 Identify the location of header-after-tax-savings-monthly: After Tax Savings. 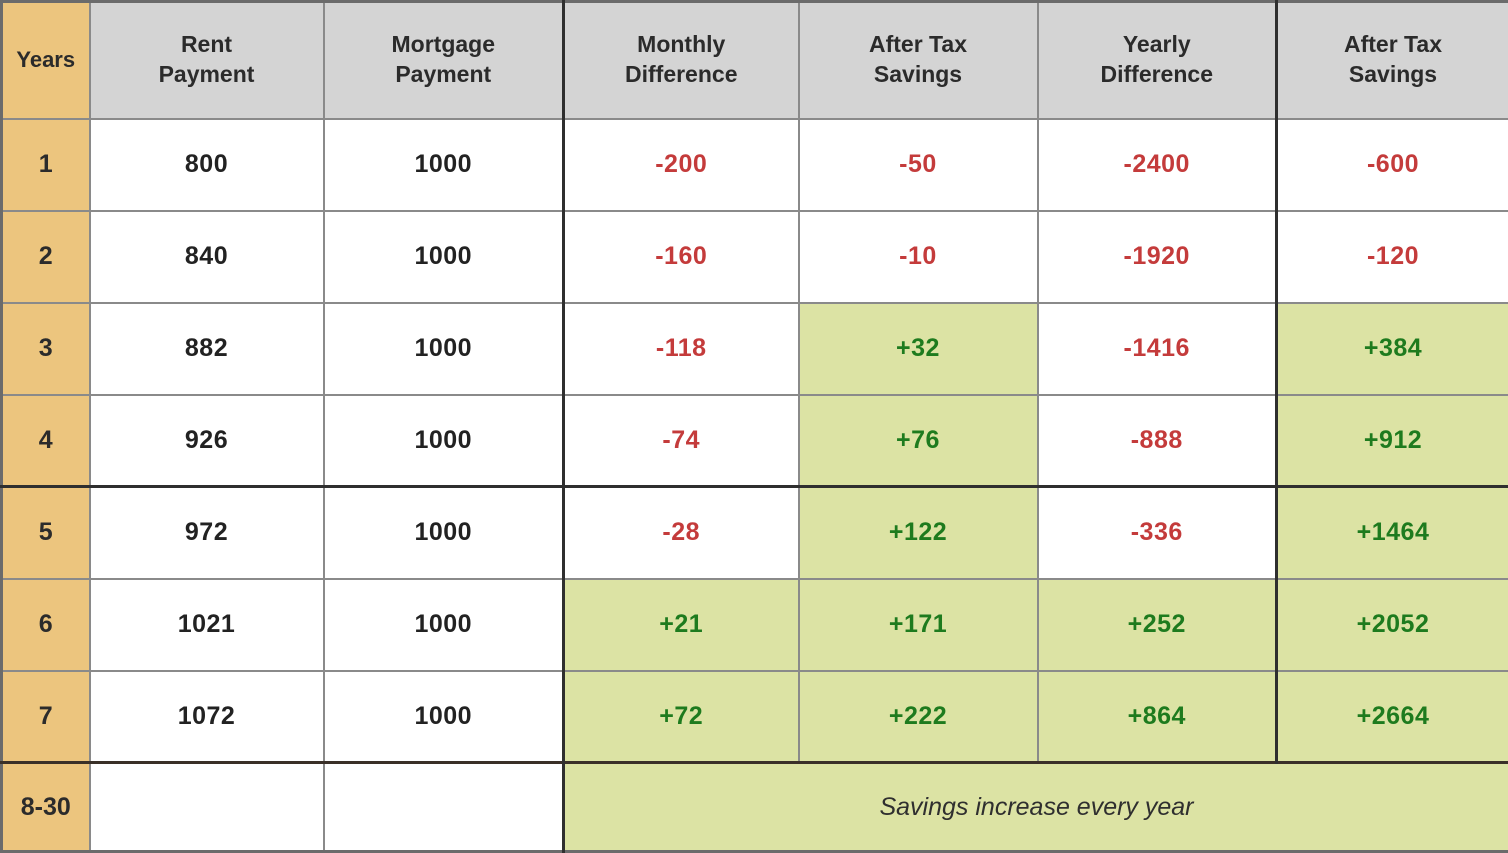
(918, 60).